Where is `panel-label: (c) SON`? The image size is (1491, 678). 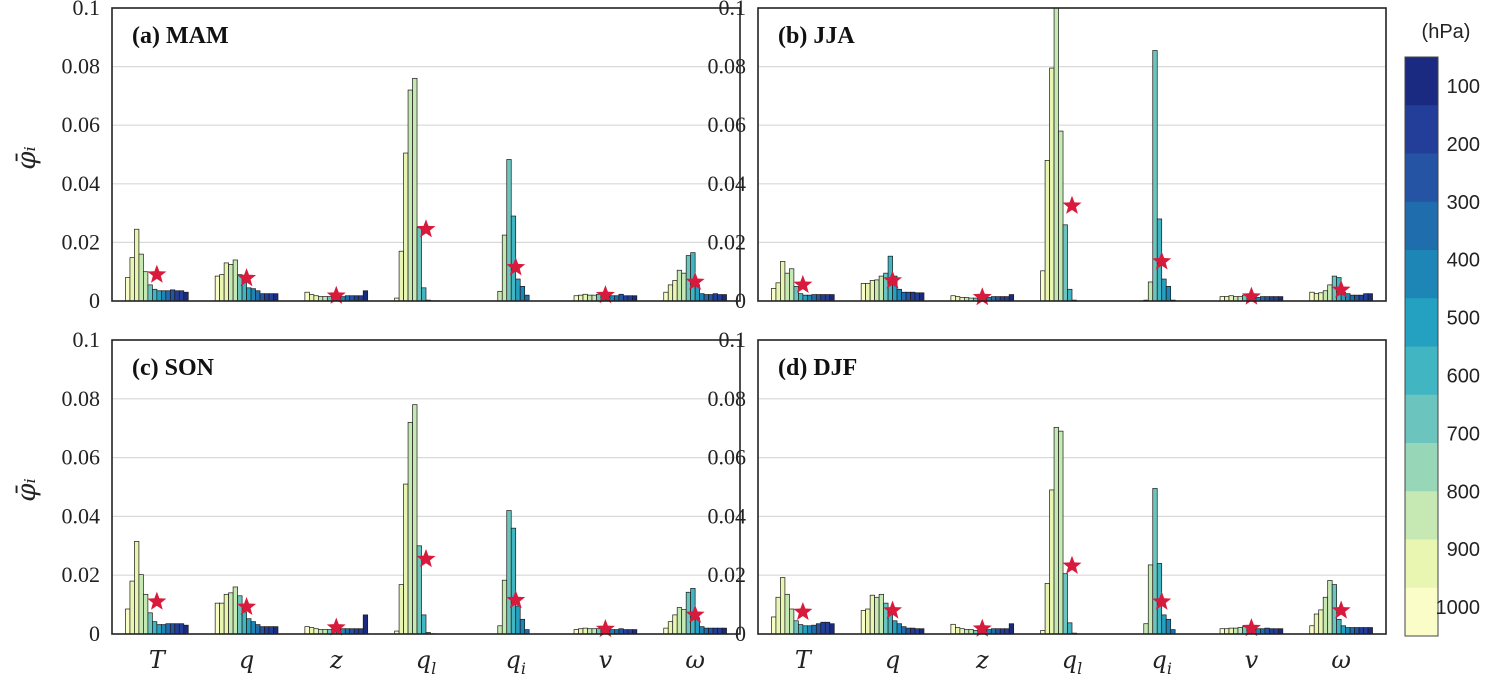 panel-label: (c) SON is located at coordinates (173, 368).